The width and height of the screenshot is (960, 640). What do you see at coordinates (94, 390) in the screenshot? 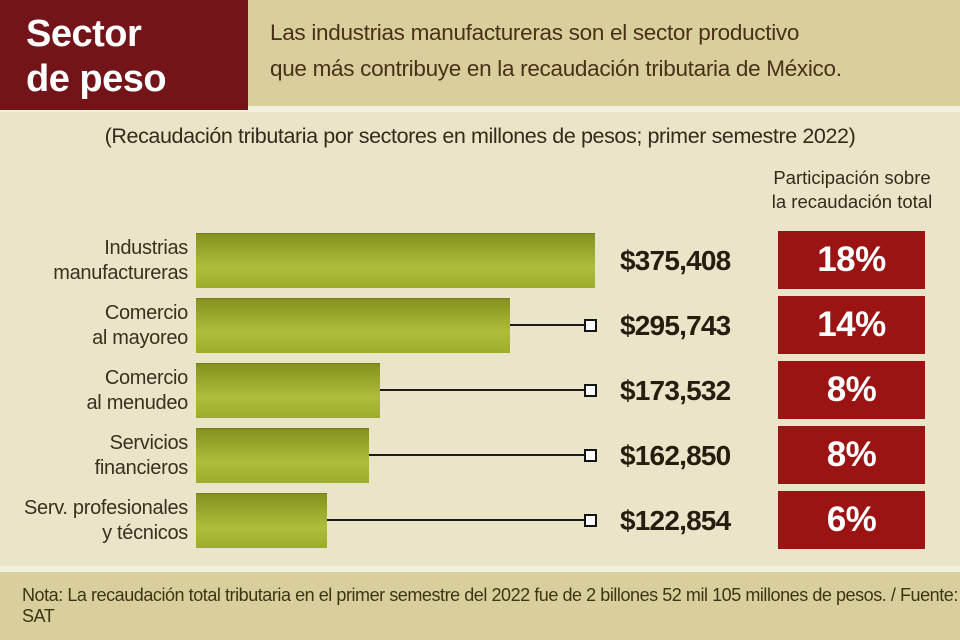
I see `category-label: Comercio al menudeo` at bounding box center [94, 390].